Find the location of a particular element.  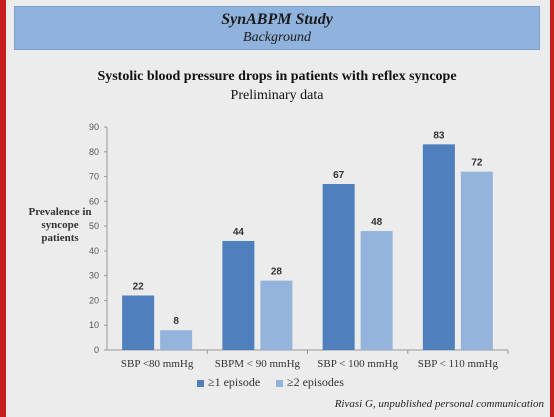

y-tick-label: 30 is located at coordinates (94, 276).